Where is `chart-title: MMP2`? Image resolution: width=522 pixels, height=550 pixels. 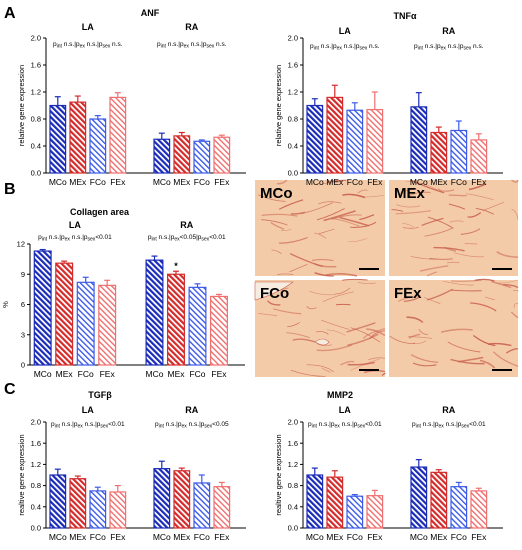
chart-title: MMP2 is located at coordinates (340, 395).